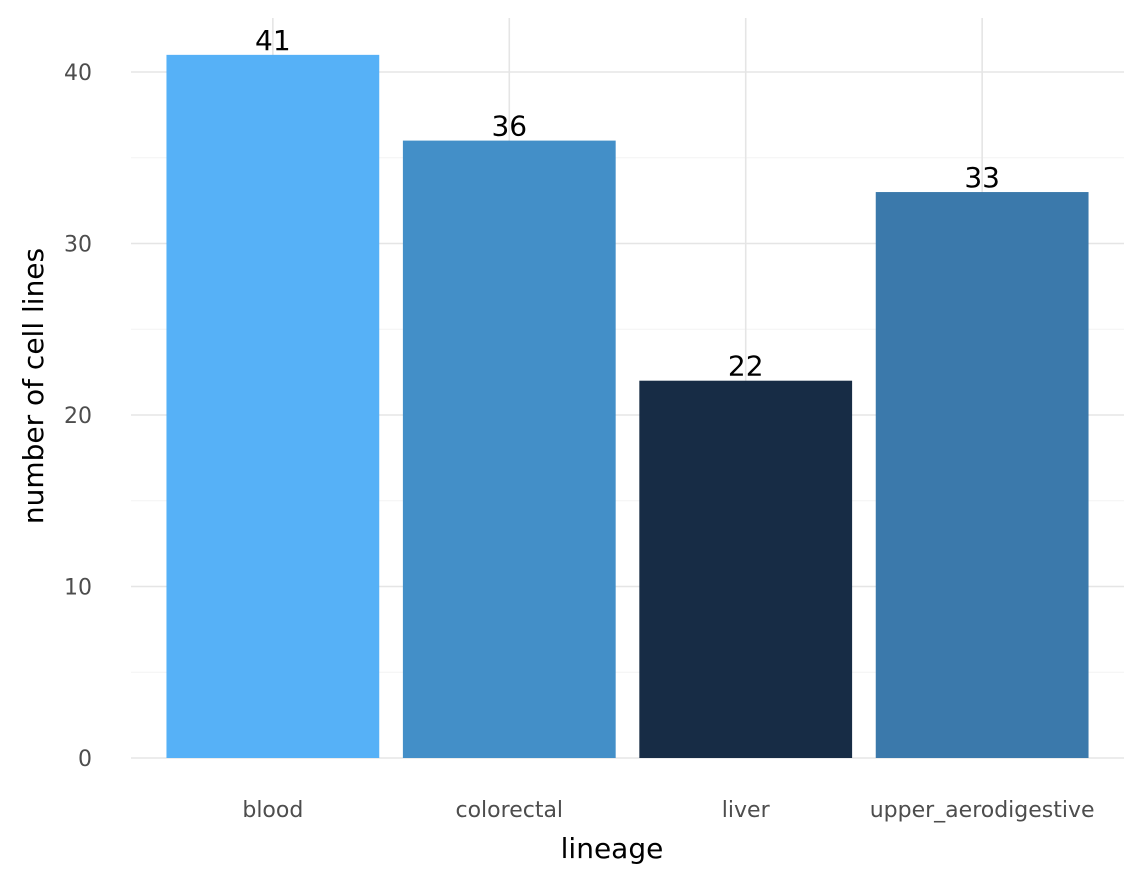 This screenshot has width=1143, height=884. What do you see at coordinates (746, 366) in the screenshot?
I see `data-label-liver: 22` at bounding box center [746, 366].